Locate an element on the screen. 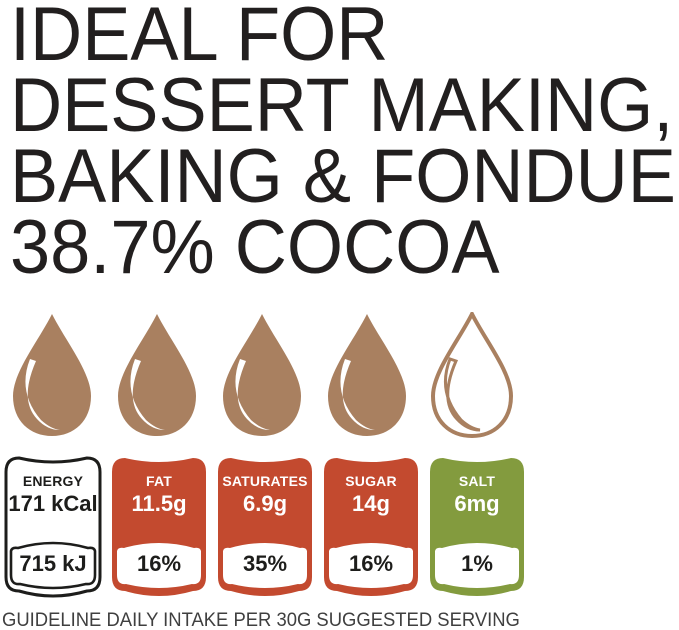 The width and height of the screenshot is (679, 630). cocoa-drop-empty-icon is located at coordinates (472, 375).